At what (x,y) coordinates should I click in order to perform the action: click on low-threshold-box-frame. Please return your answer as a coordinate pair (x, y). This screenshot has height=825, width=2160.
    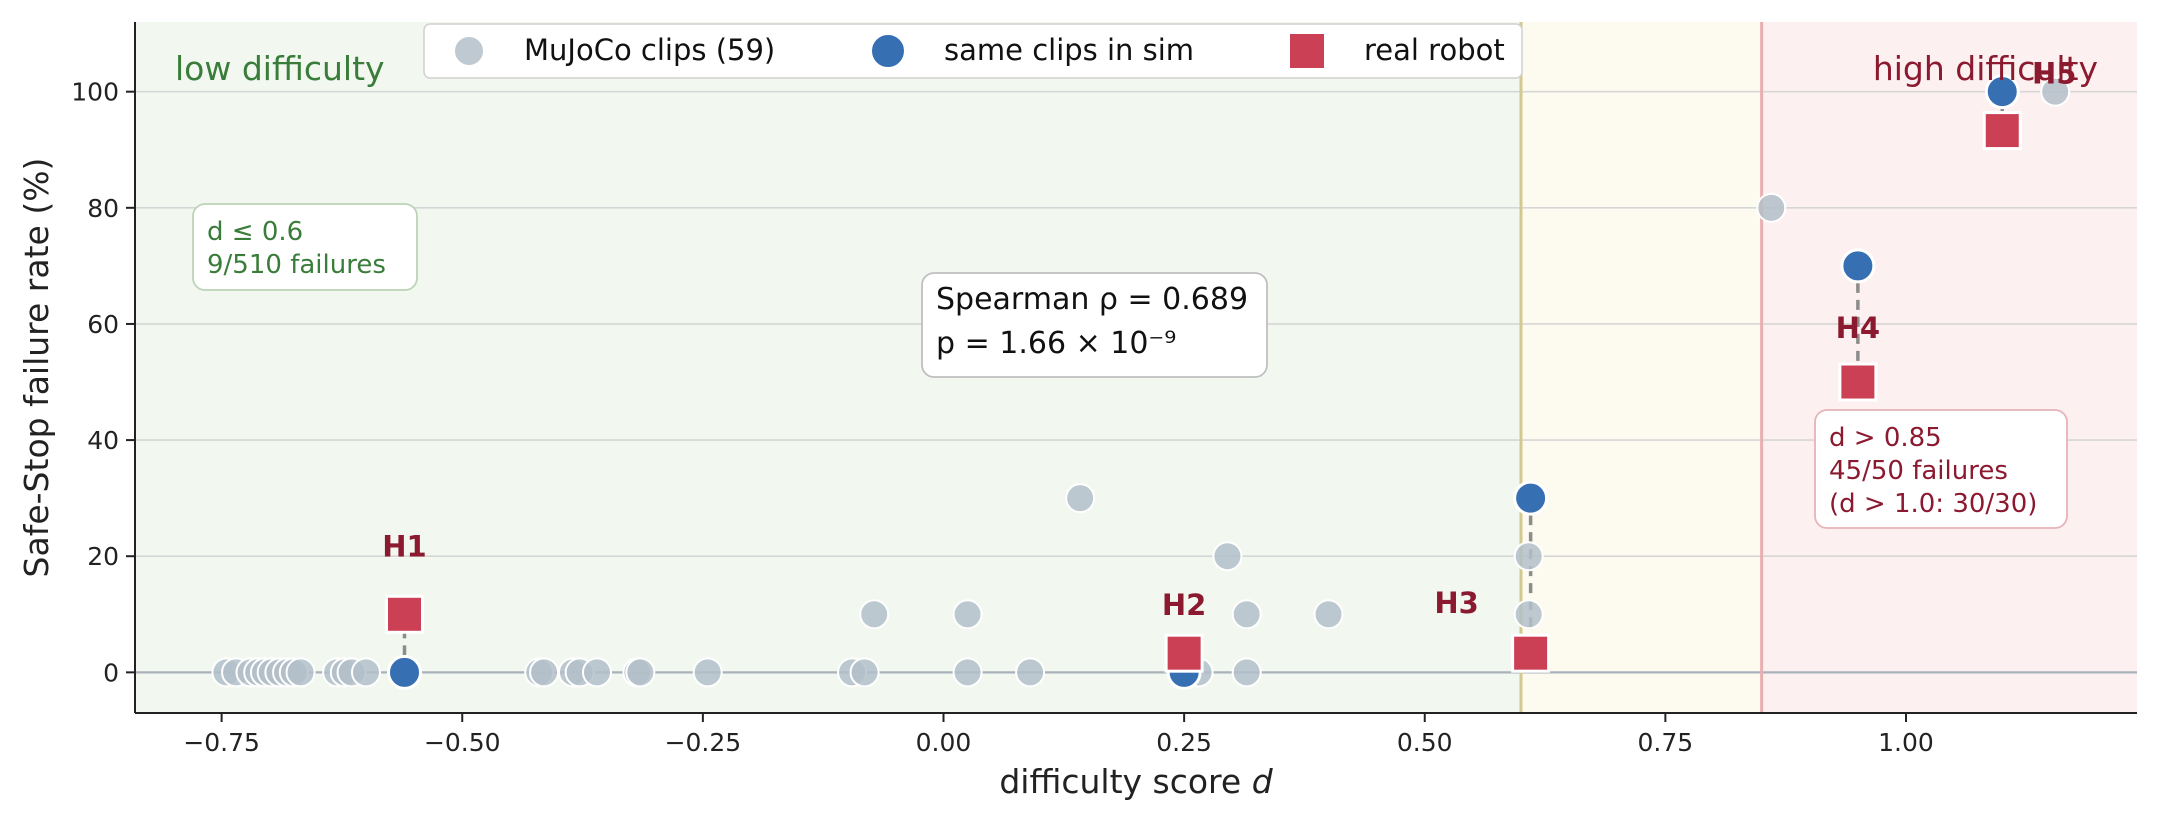
    Looking at the image, I should click on (305, 247).